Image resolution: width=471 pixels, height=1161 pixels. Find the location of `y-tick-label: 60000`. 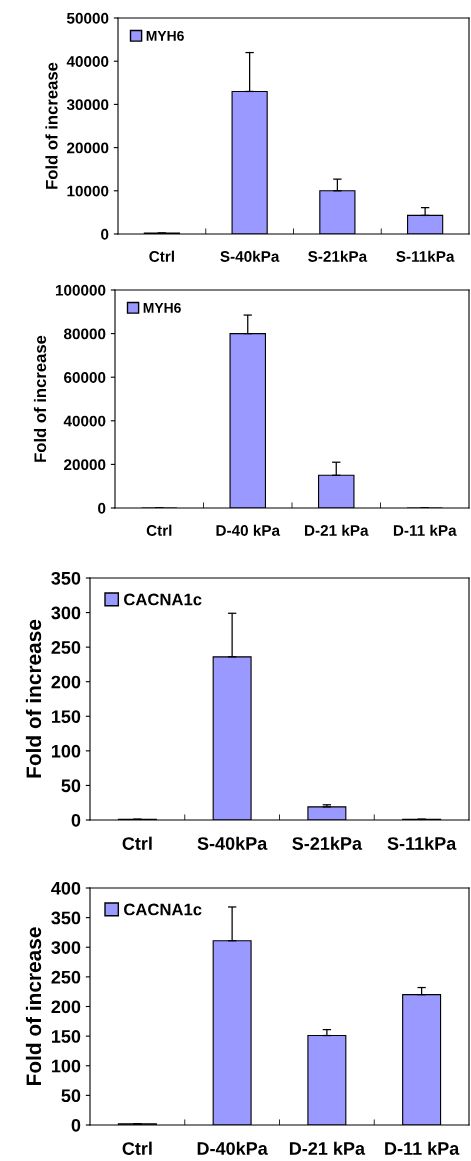

y-tick-label: 60000 is located at coordinates (85, 377).